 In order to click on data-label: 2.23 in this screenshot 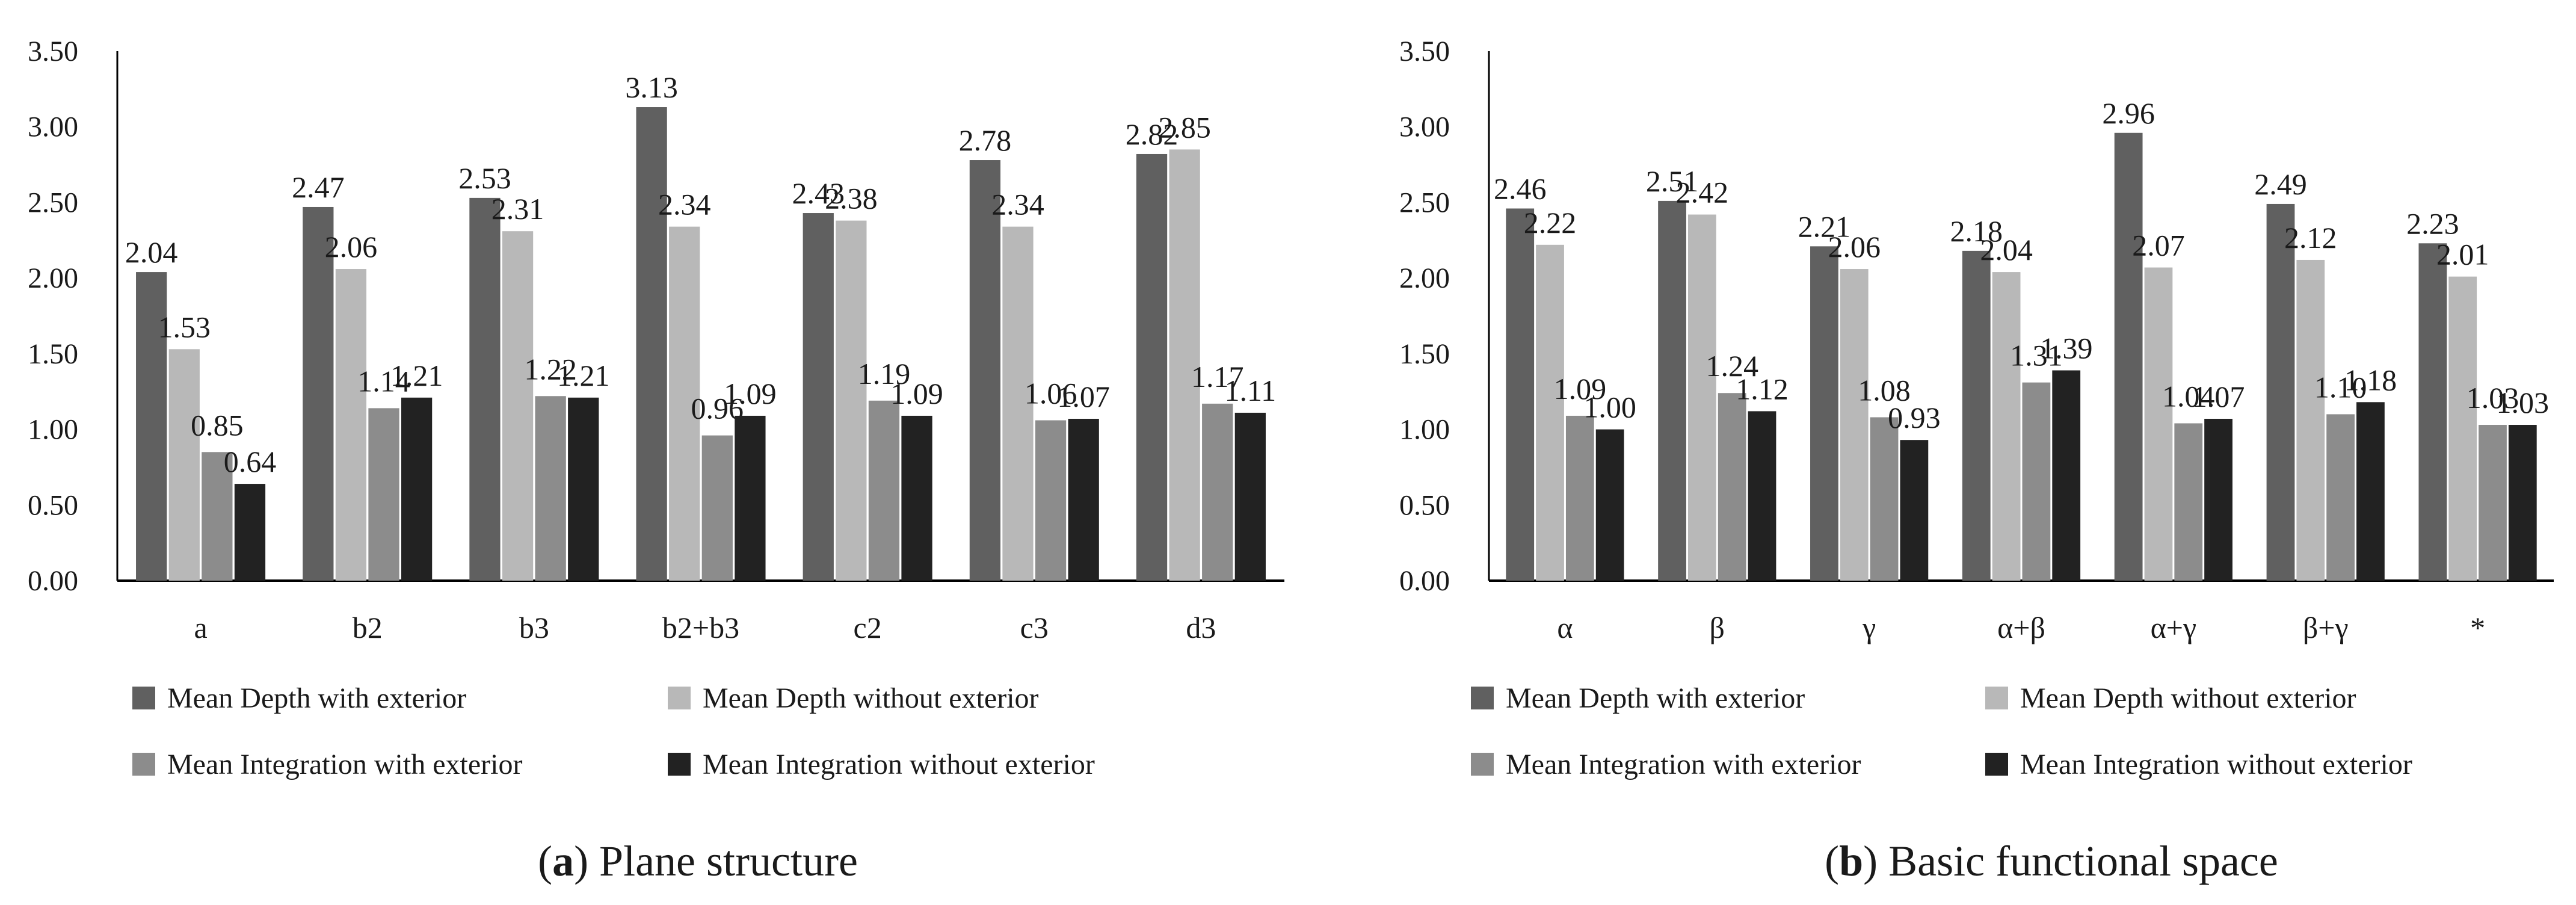, I will do `click(2432, 223)`.